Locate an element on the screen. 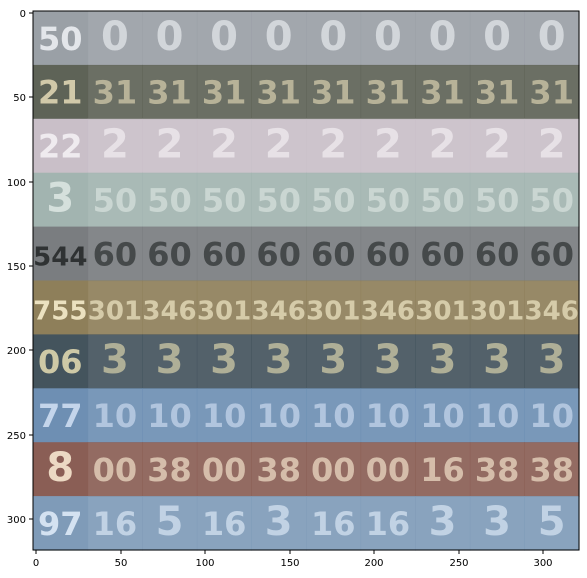 Image resolution: width=587 pixels, height=578 pixels. x-axis: 0 50 100 150 200 250 300 is located at coordinates (293, 559).